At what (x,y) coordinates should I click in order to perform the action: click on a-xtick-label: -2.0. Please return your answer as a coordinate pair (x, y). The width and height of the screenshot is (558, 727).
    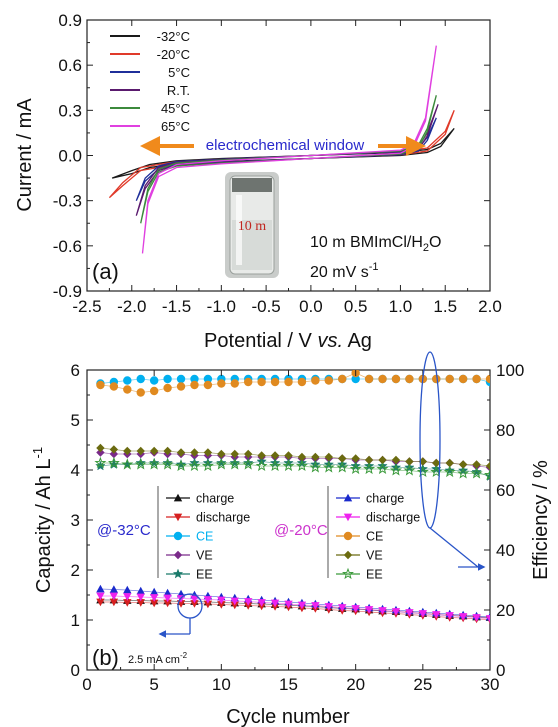
    Looking at the image, I should click on (131, 306).